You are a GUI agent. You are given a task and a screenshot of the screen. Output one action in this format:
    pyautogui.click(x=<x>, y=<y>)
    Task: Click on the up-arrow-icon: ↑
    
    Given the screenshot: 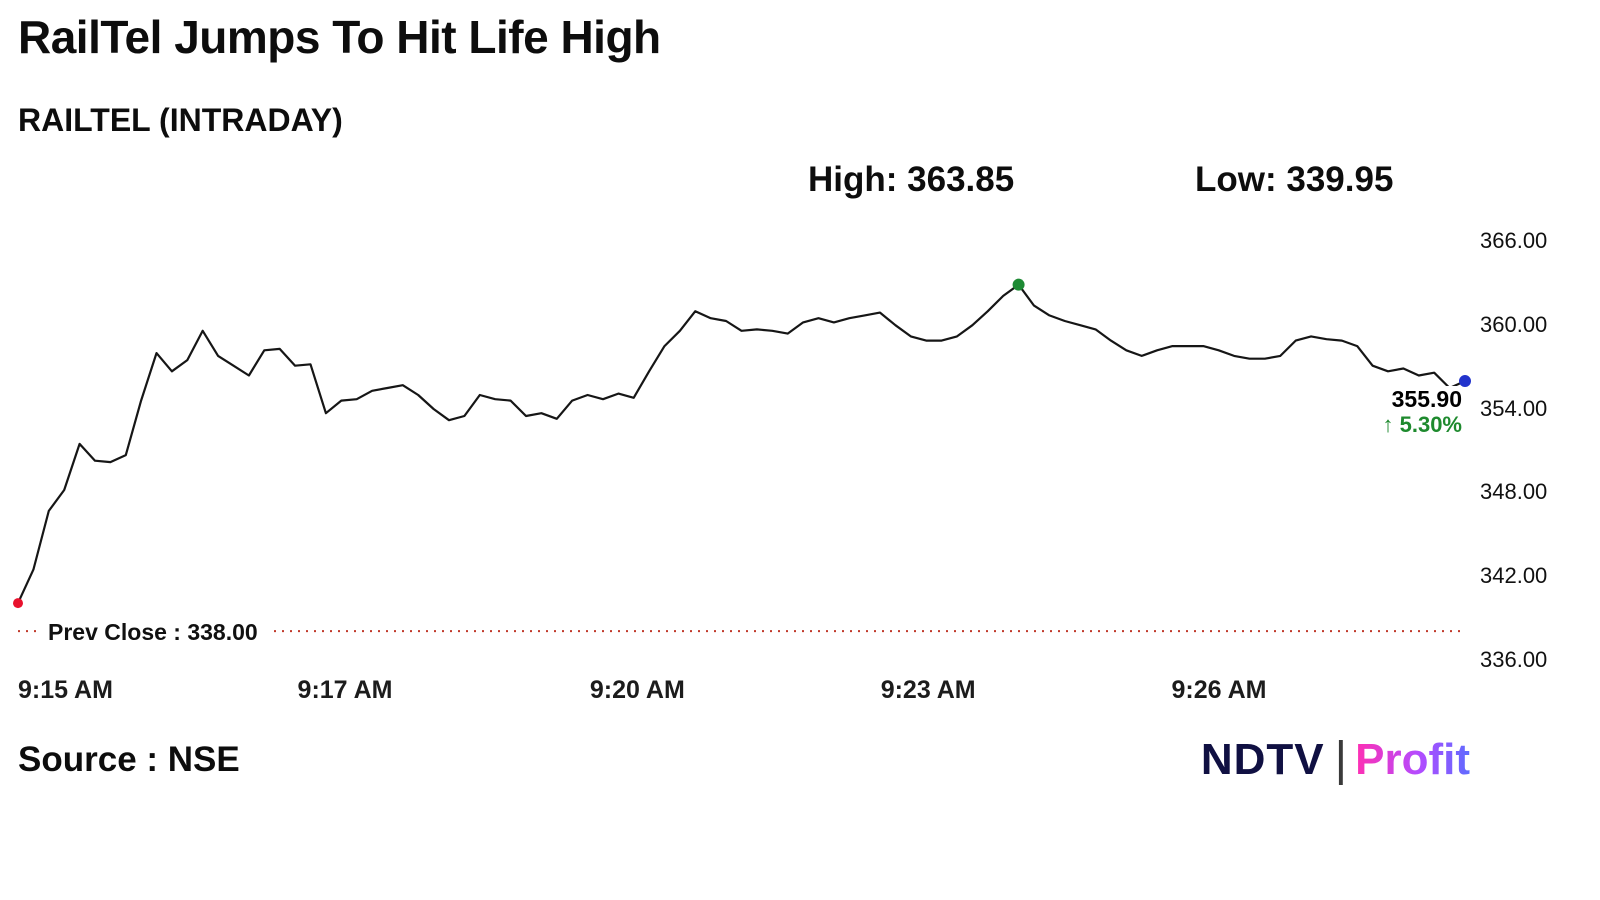 What is the action you would take?
    pyautogui.click(x=1388, y=425)
    